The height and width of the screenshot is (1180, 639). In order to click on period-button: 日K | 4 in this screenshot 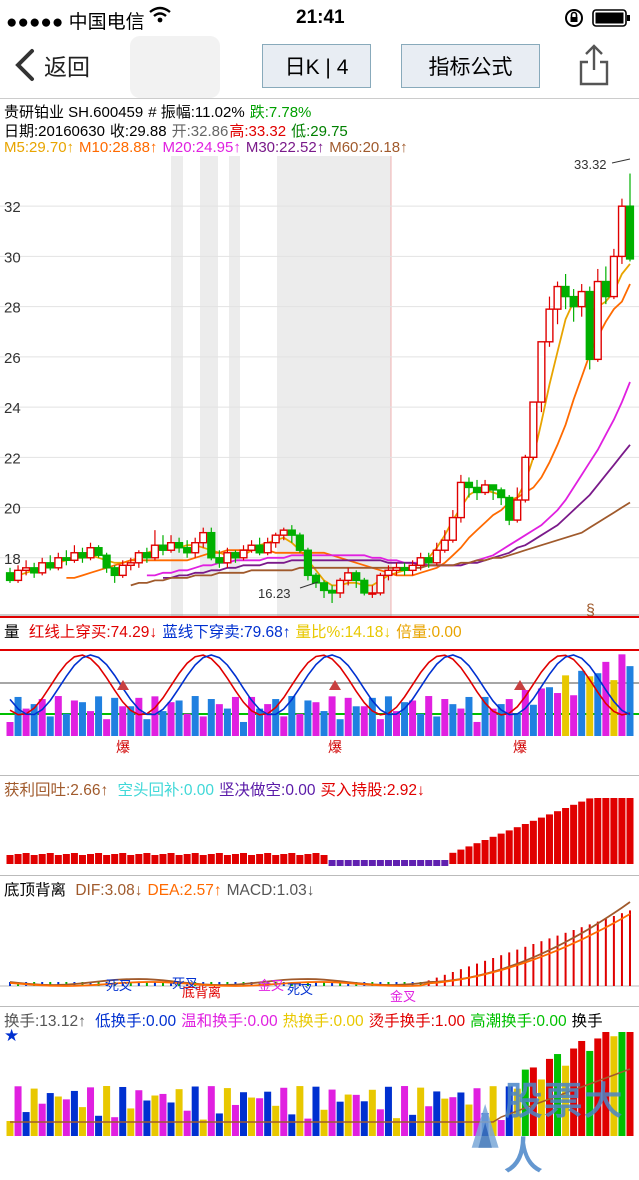, I will do `click(316, 66)`.